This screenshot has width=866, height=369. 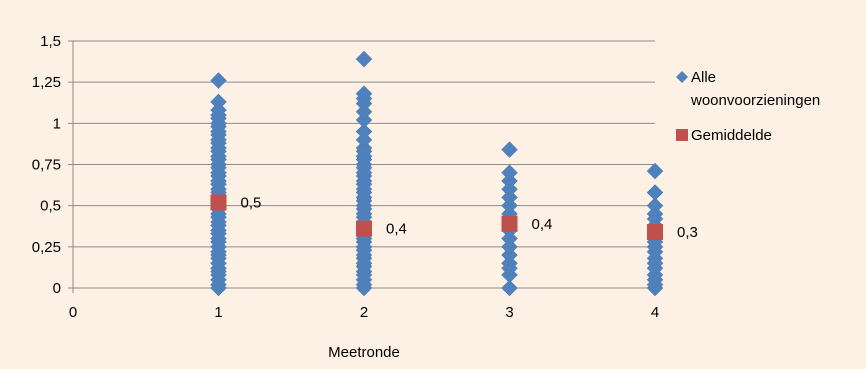 What do you see at coordinates (704, 77) in the screenshot?
I see `legend-label-all: Alle` at bounding box center [704, 77].